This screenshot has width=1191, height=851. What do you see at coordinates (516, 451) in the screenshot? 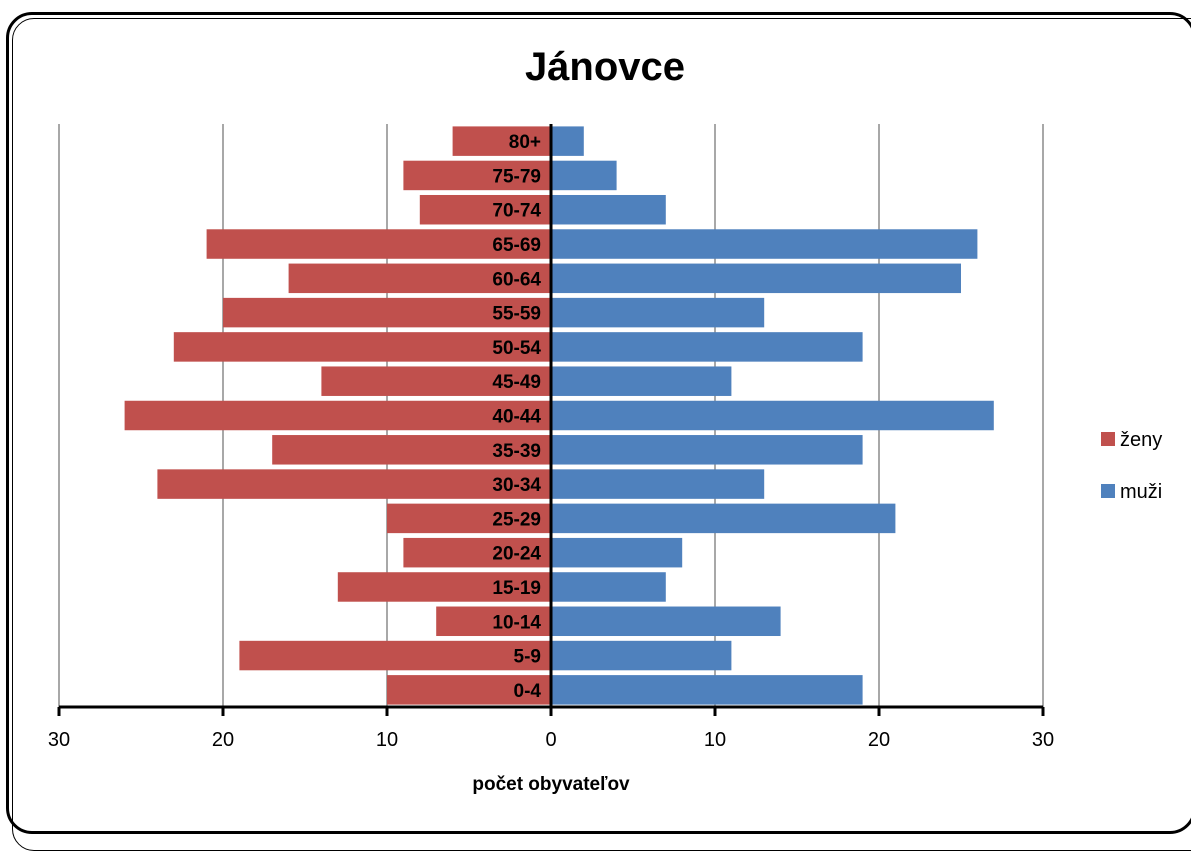
I see `category-label: 35-39` at bounding box center [516, 451].